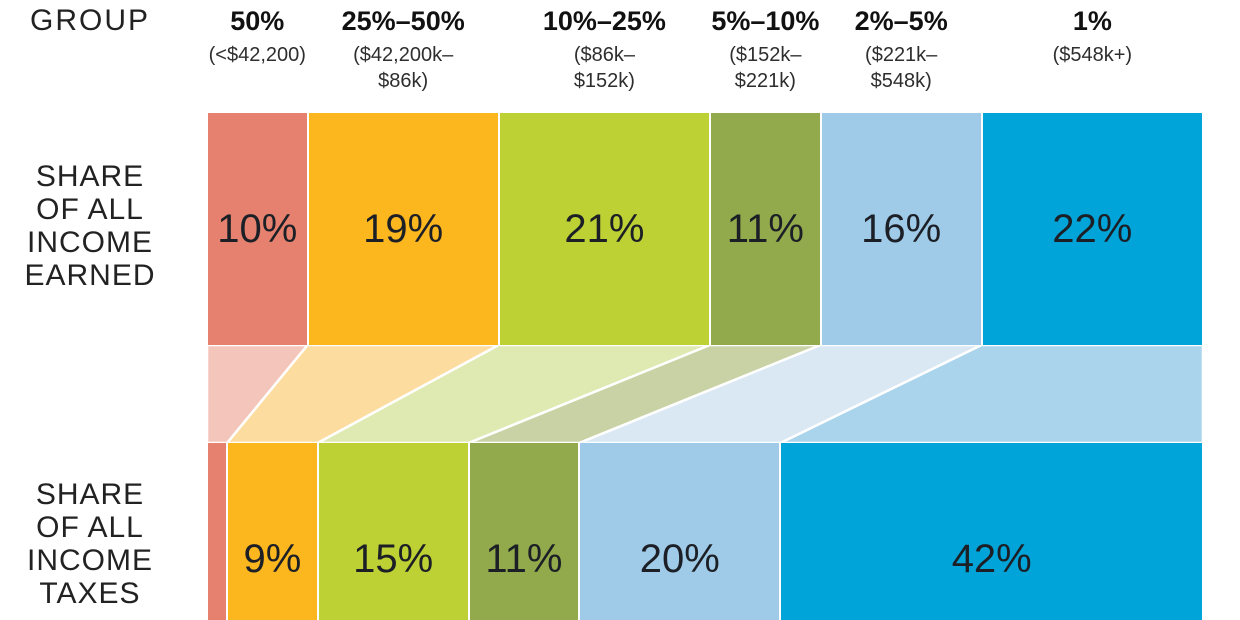 The image size is (1240, 620). Describe the element at coordinates (1092, 55) in the screenshot. I see `group-income-range-6: ($548k+)` at that location.